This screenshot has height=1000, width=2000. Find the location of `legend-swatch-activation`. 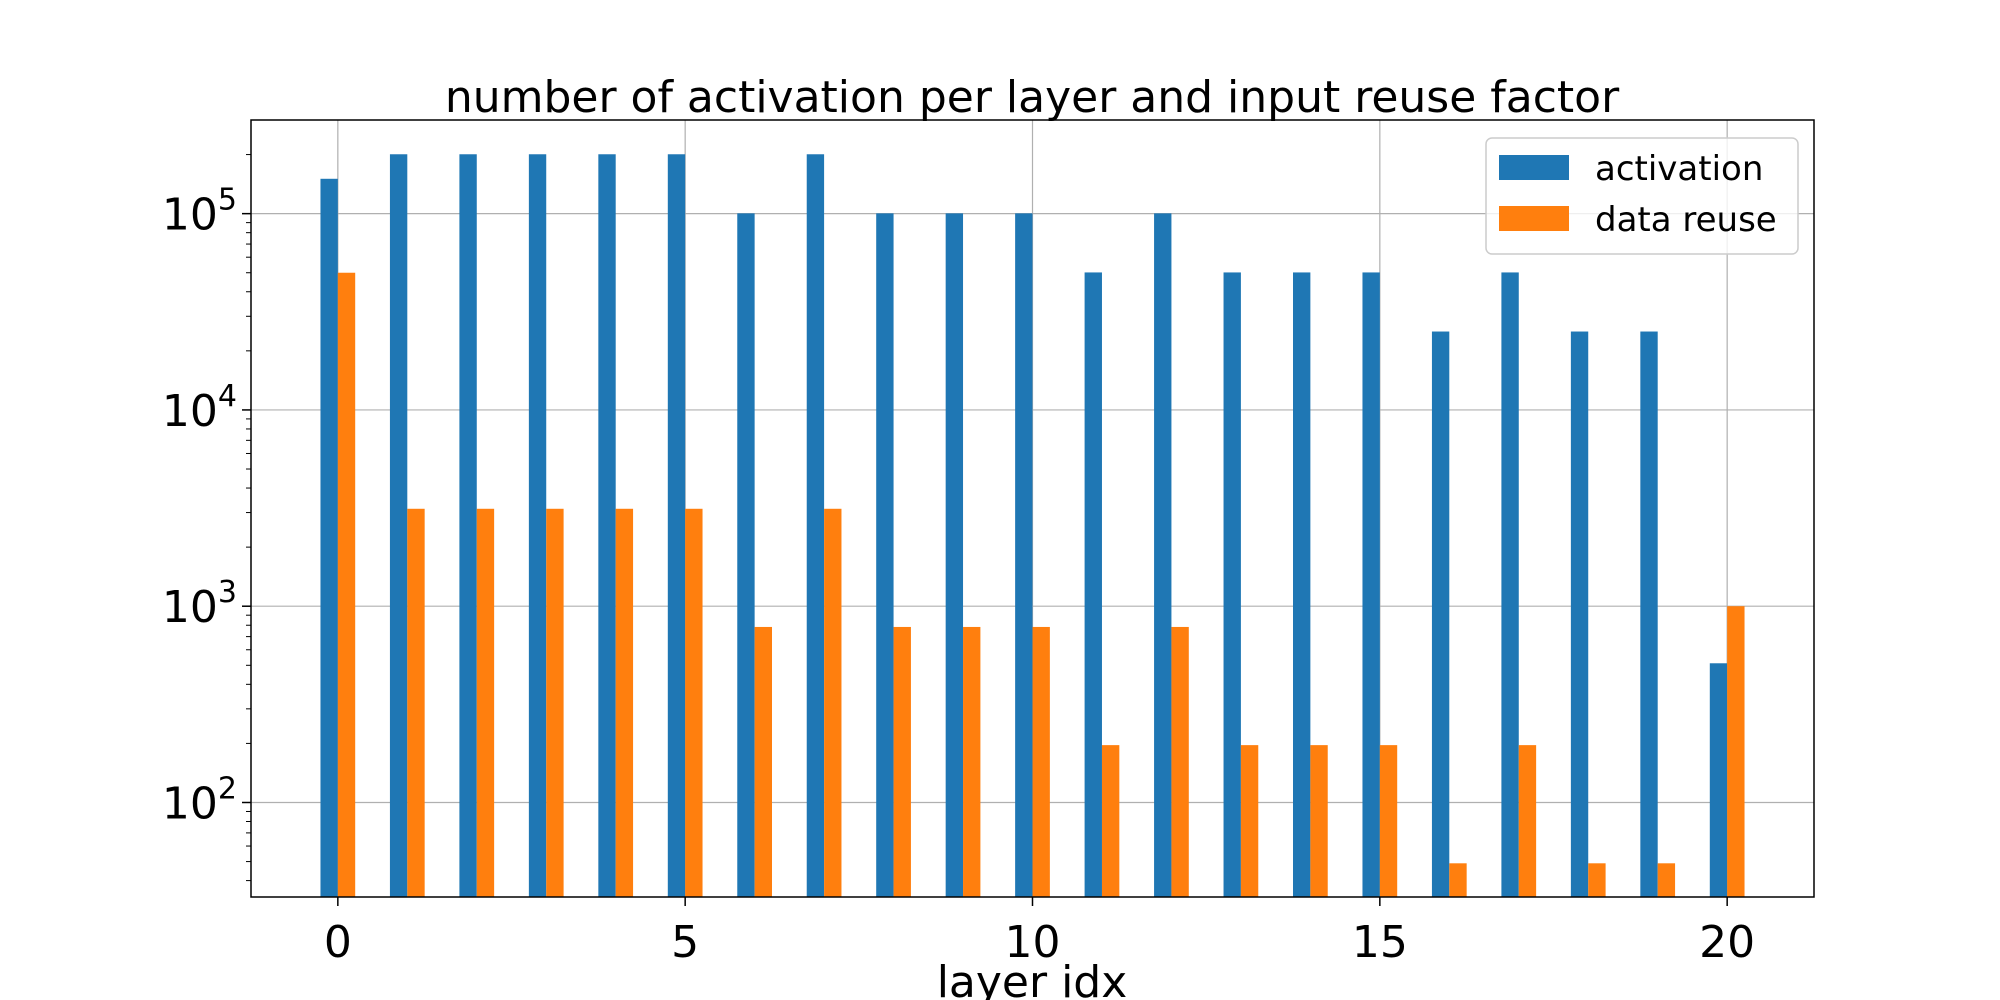

legend-swatch-activation is located at coordinates (1534, 167).